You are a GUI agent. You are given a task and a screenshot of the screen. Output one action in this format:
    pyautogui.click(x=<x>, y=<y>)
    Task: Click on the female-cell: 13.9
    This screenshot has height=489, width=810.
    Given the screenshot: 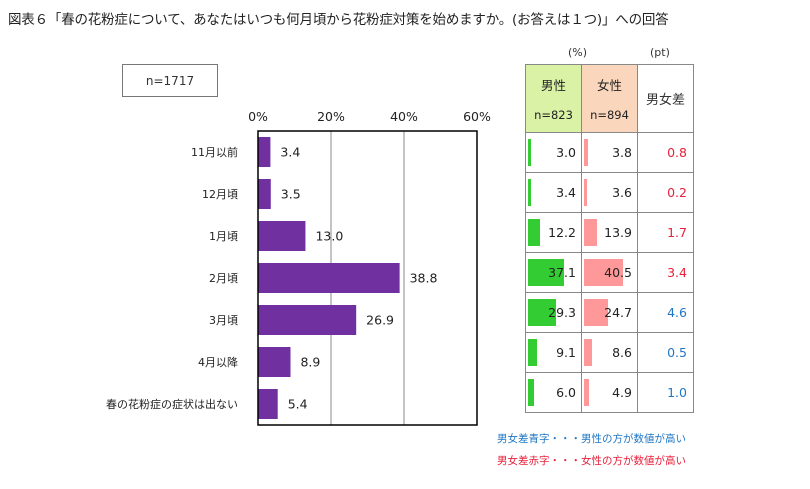 What is the action you would take?
    pyautogui.click(x=609, y=232)
    